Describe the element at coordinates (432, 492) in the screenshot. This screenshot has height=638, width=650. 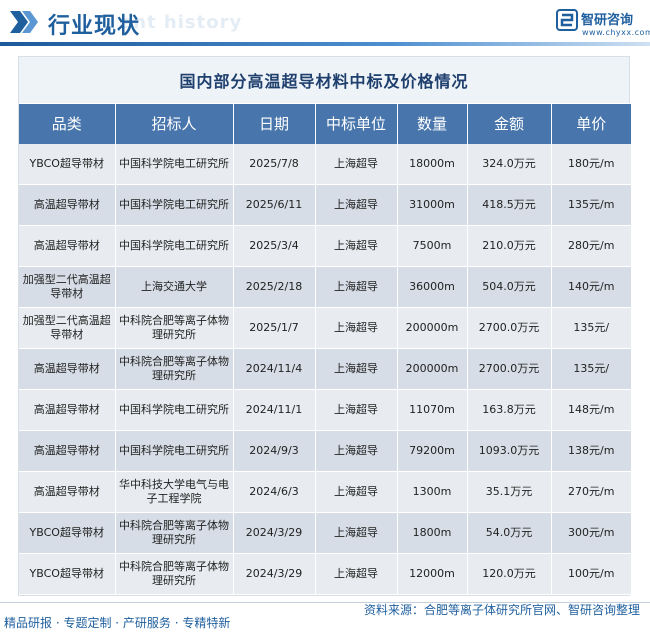
I see `cell-quantity: 1300m` at that location.